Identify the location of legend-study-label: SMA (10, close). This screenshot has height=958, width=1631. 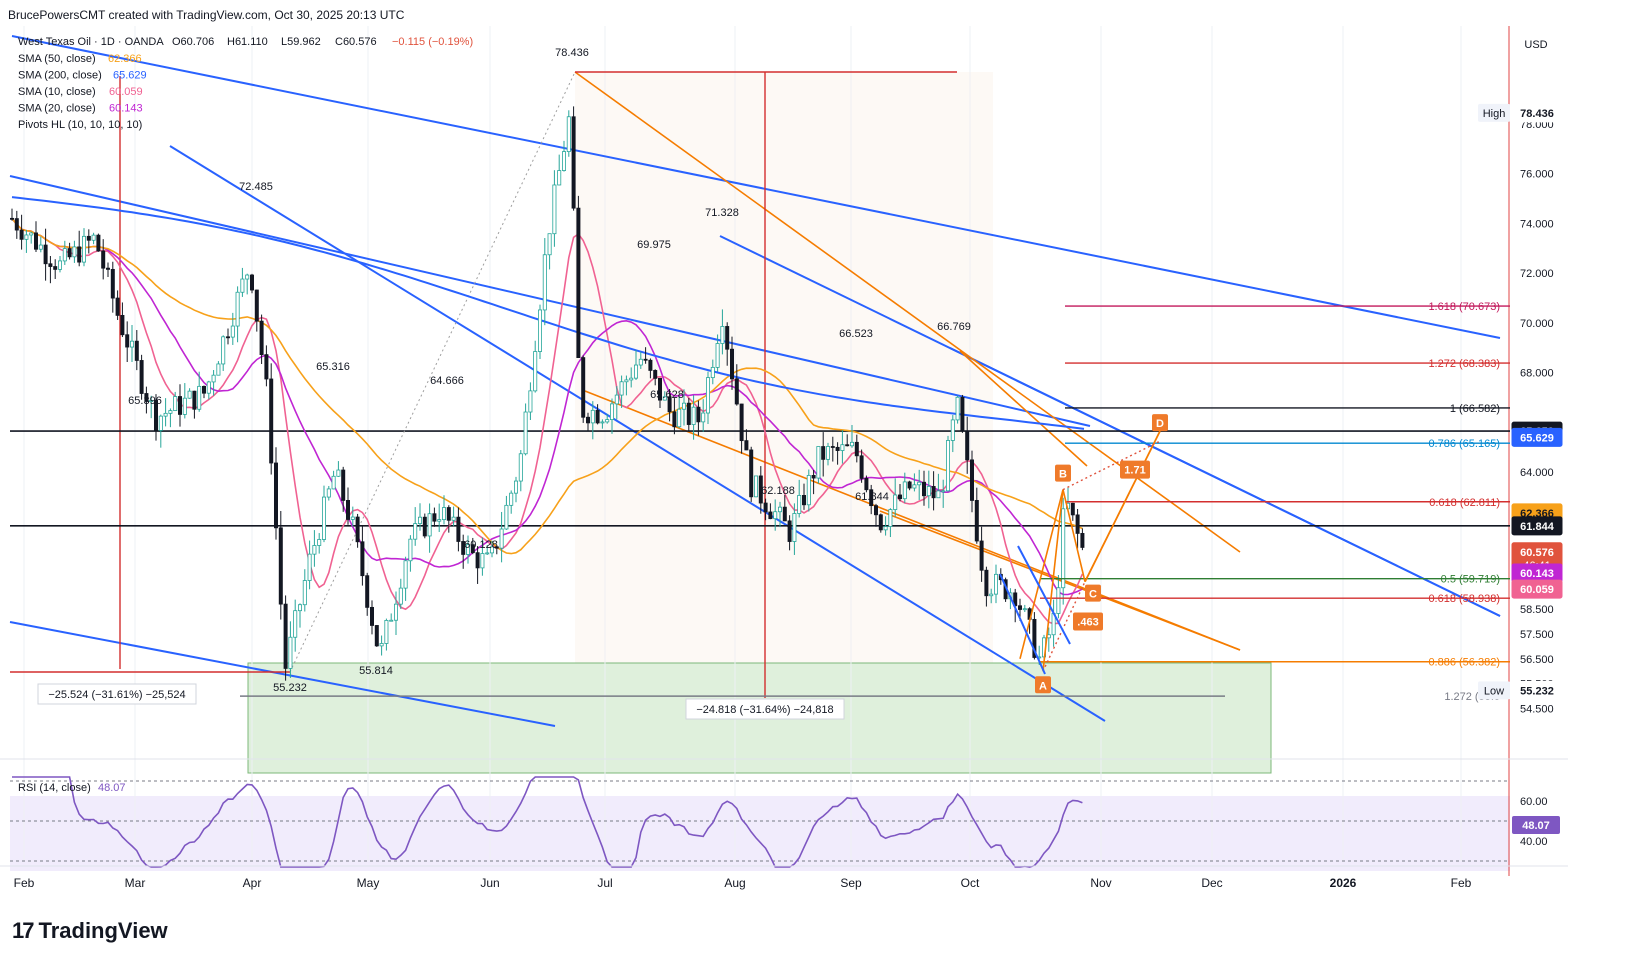
(57, 92).